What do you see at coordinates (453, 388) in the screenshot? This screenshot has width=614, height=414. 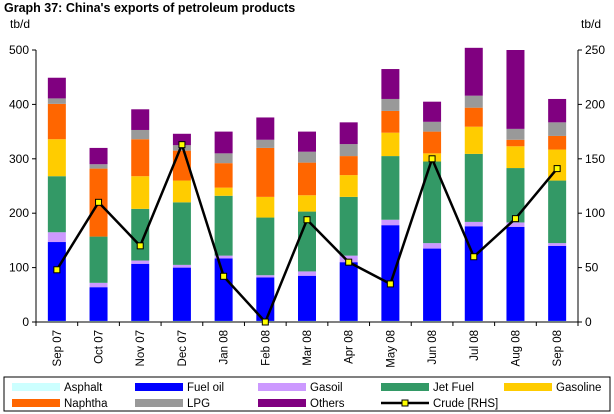 I see `legend-label-jet-fuel: Jet Fuel` at bounding box center [453, 388].